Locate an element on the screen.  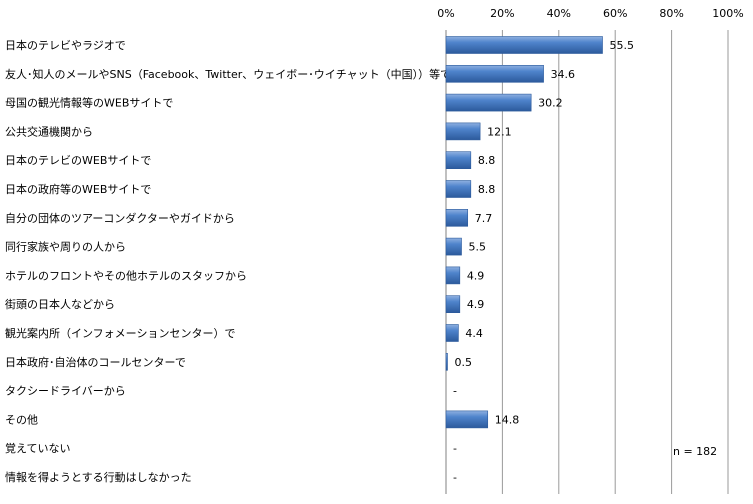
data-label: 34.6 is located at coordinates (563, 74).